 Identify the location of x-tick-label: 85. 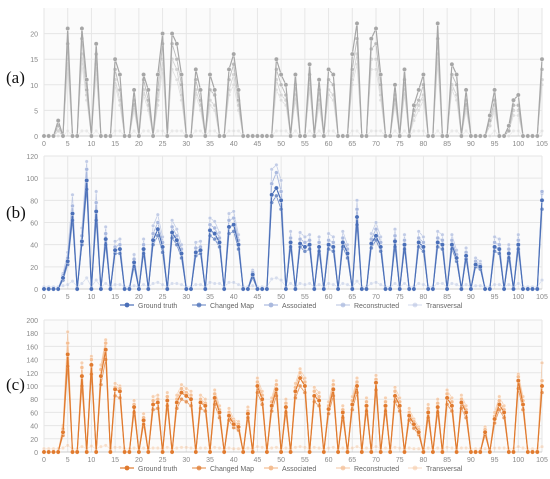
(447, 144).